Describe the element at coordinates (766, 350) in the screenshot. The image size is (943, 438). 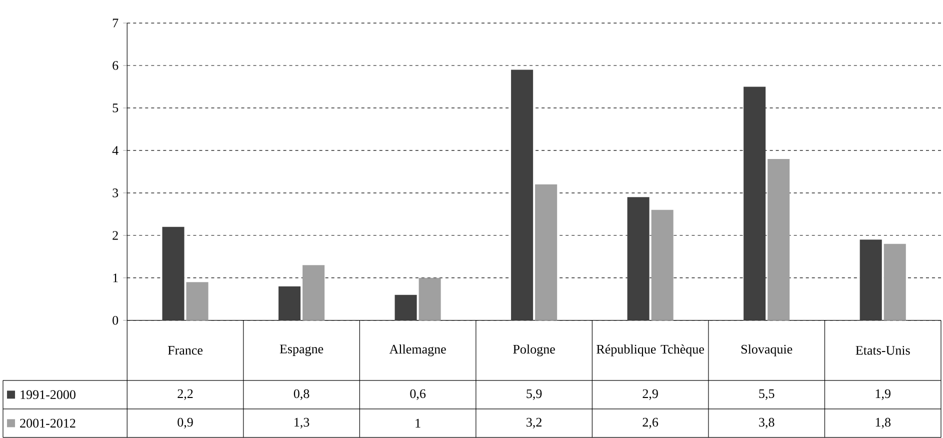
I see `x-tick-label: Slovaquie` at that location.